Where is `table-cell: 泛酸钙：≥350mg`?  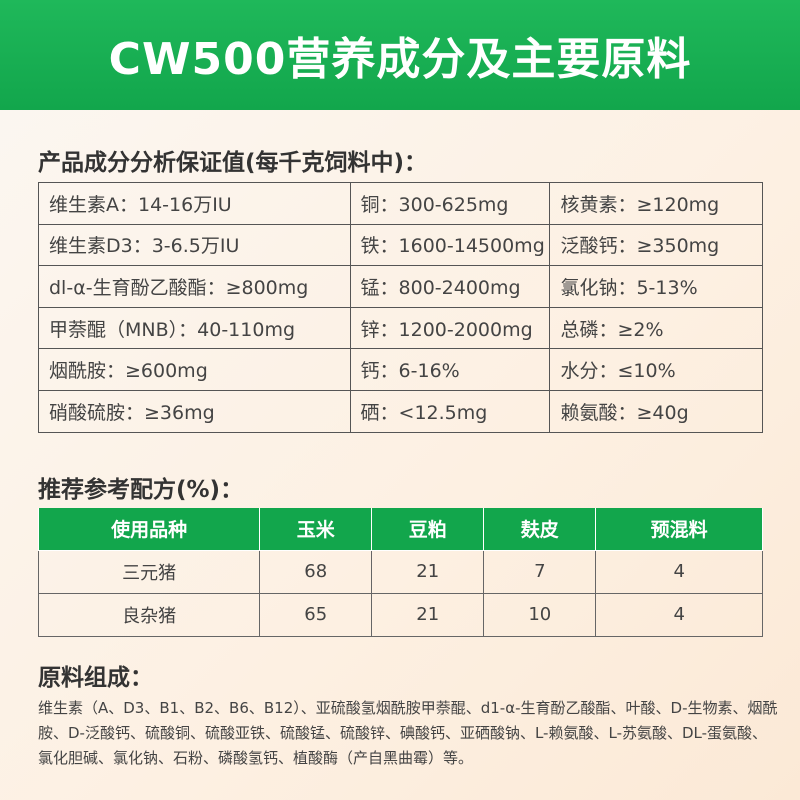
table-cell: 泛酸钙：≥350mg is located at coordinates (656, 245).